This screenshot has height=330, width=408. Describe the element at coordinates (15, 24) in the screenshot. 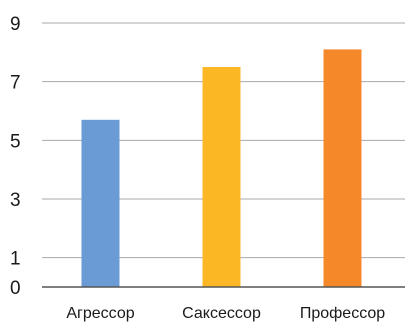

I see `y-tick-label: 9` at that location.